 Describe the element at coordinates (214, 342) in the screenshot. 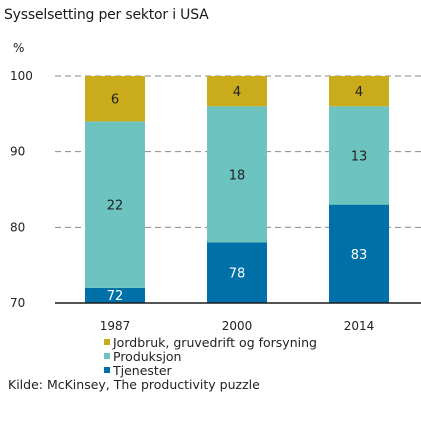

I see `legend-label: Jordbruk, gruvedrift og forsyning` at that location.